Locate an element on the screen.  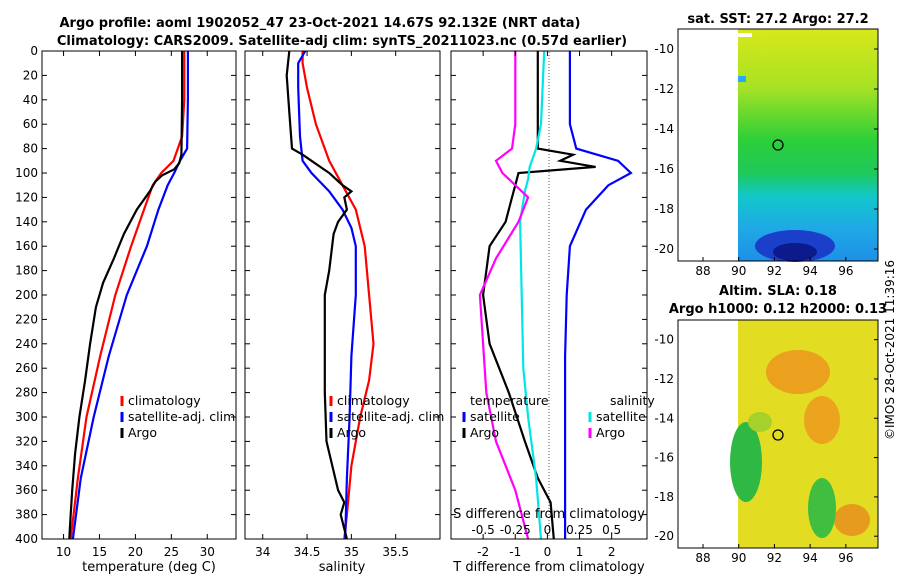
depth-tick-label: 300 is located at coordinates (26, 417).